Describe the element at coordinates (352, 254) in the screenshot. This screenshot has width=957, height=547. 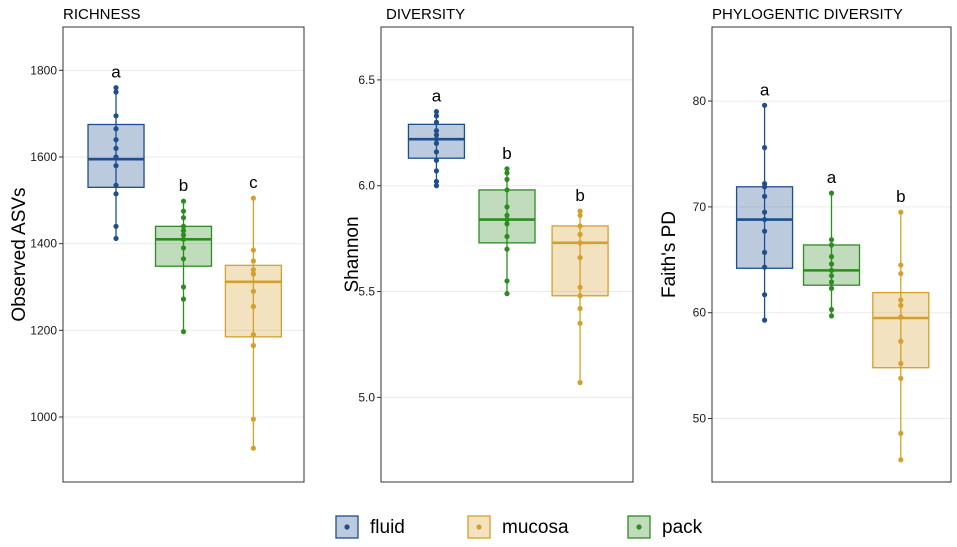
I see `y-axis-label: Shannon` at that location.